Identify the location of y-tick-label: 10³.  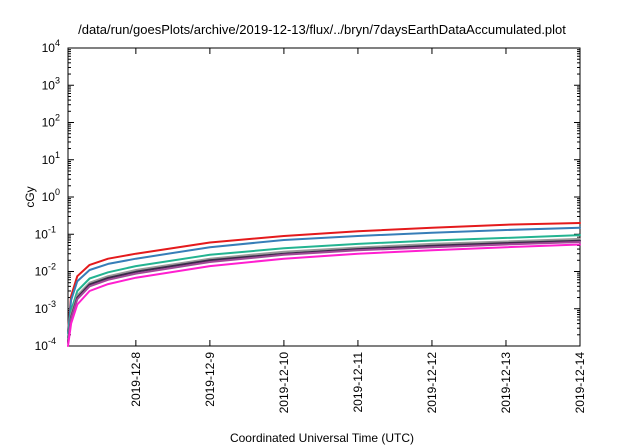
(51, 83).